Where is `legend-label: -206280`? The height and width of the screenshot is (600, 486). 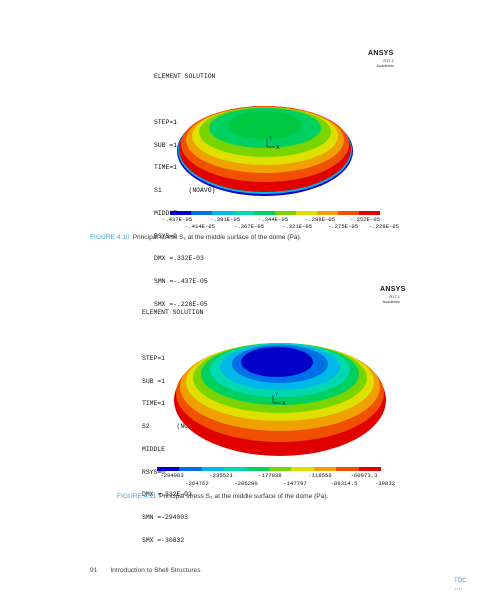 legend-label: -206280 is located at coordinates (246, 483).